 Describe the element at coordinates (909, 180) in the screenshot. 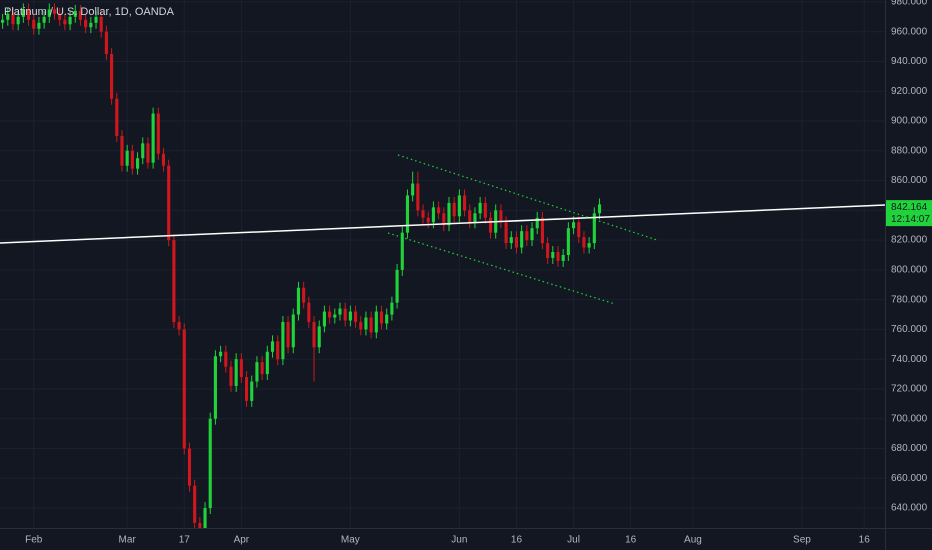

I see `y-tick-label: 860.000` at that location.